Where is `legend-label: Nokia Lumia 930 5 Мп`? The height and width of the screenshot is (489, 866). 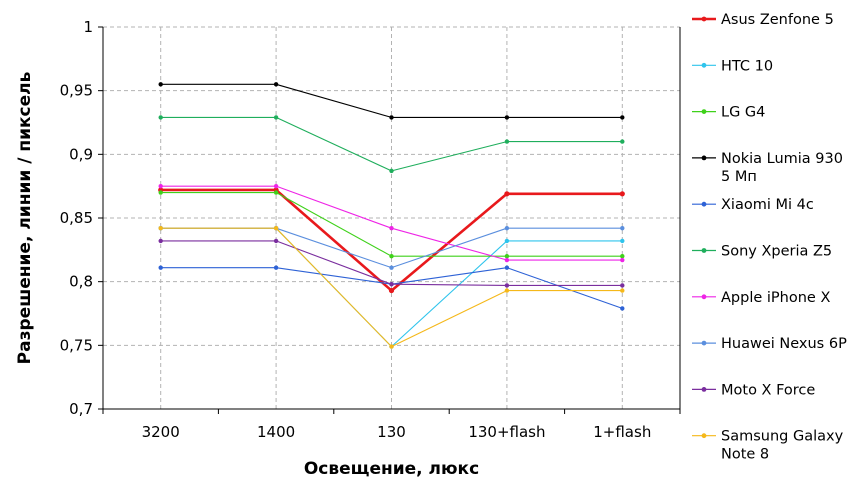 legend-label: Nokia Lumia 930 5 Мп is located at coordinates (782, 168).